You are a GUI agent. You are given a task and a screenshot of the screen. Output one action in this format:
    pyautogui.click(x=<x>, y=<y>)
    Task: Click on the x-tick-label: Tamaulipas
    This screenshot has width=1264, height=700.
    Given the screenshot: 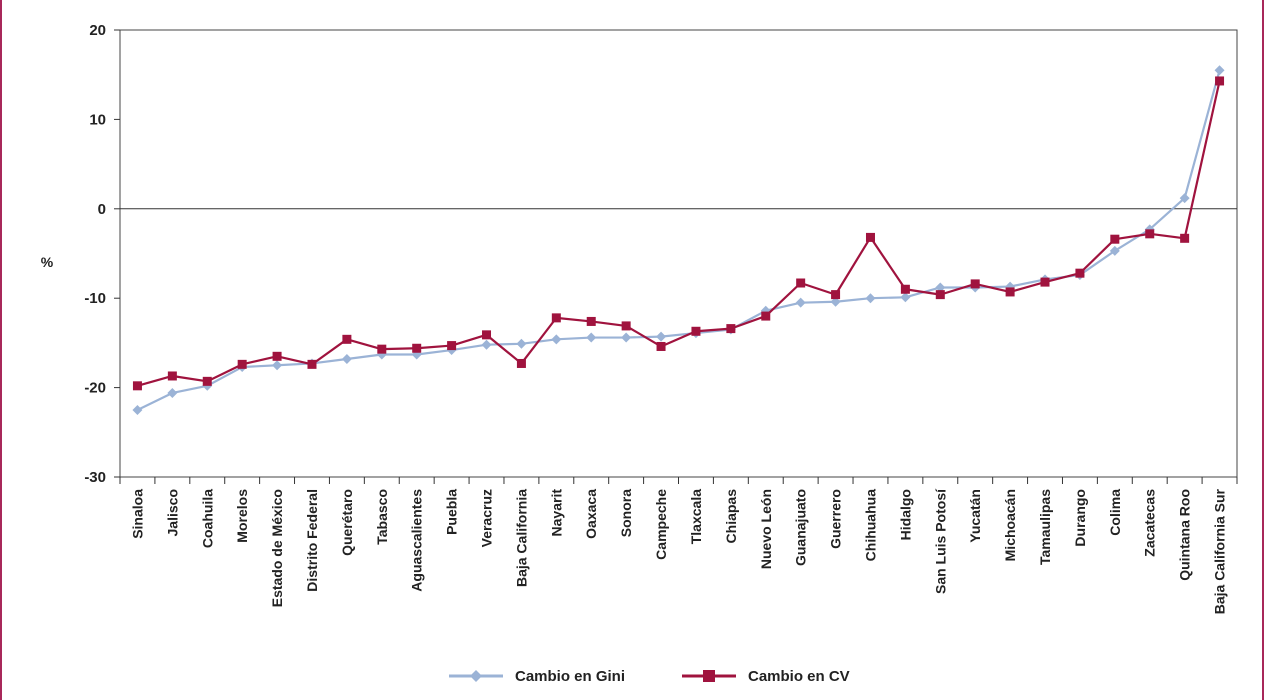 What is the action you would take?
    pyautogui.click(x=1045, y=527)
    